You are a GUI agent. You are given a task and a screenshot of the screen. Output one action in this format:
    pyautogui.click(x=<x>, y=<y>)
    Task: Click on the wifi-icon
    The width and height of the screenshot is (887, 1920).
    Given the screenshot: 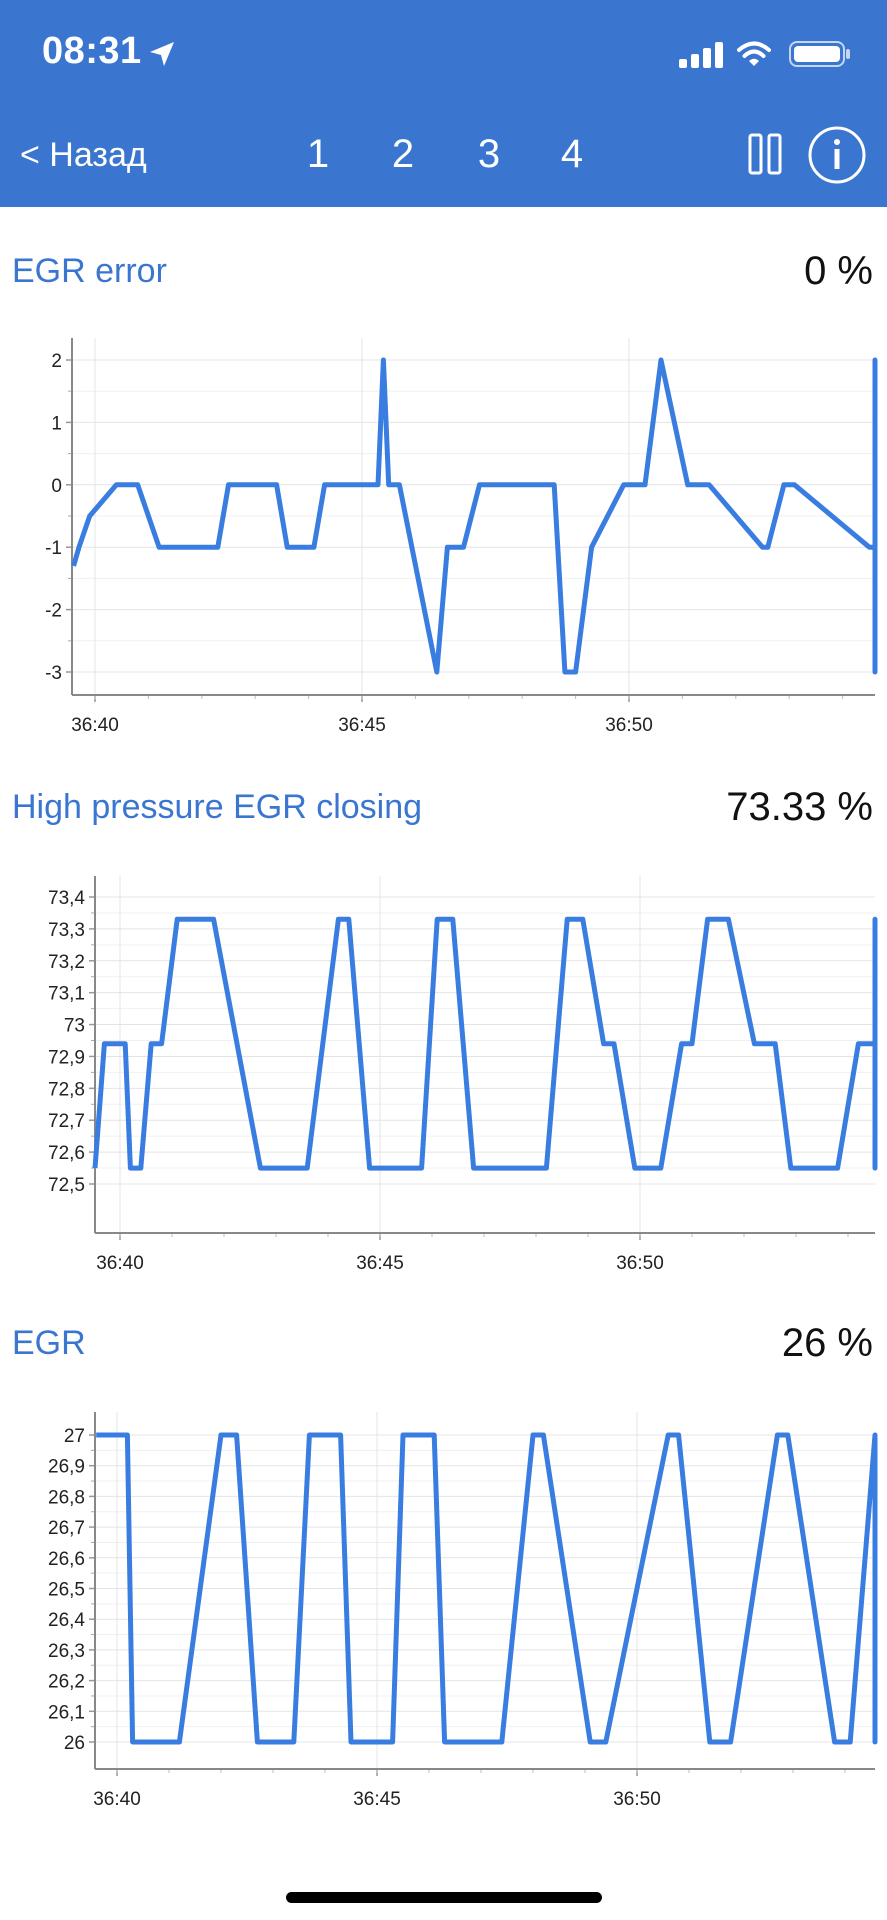 What is the action you would take?
    pyautogui.click(x=754, y=53)
    